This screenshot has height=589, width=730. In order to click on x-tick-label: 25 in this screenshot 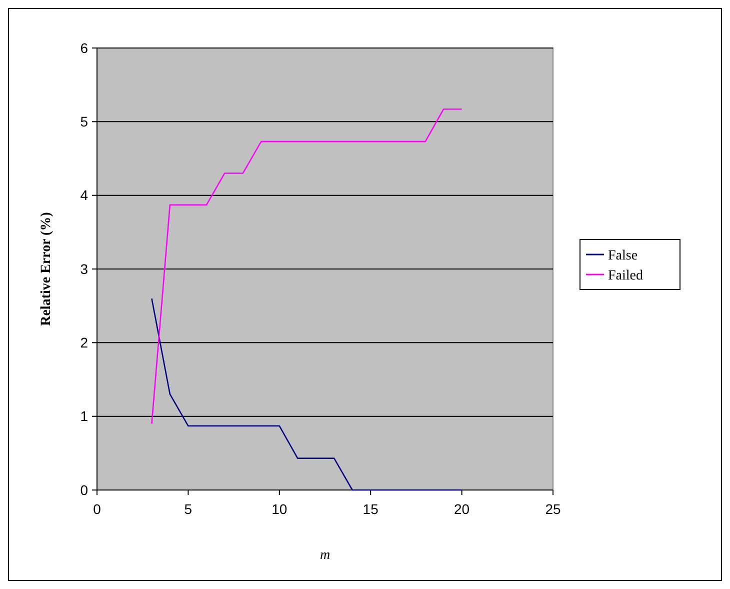, I will do `click(553, 509)`.